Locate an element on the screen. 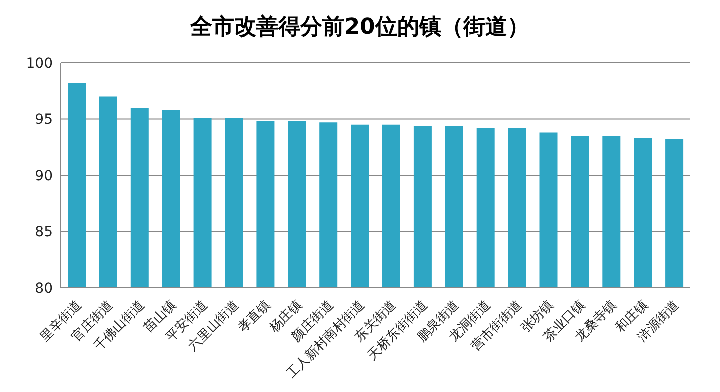 The height and width of the screenshot is (392, 720). y-tick-label: 95 is located at coordinates (44, 120).